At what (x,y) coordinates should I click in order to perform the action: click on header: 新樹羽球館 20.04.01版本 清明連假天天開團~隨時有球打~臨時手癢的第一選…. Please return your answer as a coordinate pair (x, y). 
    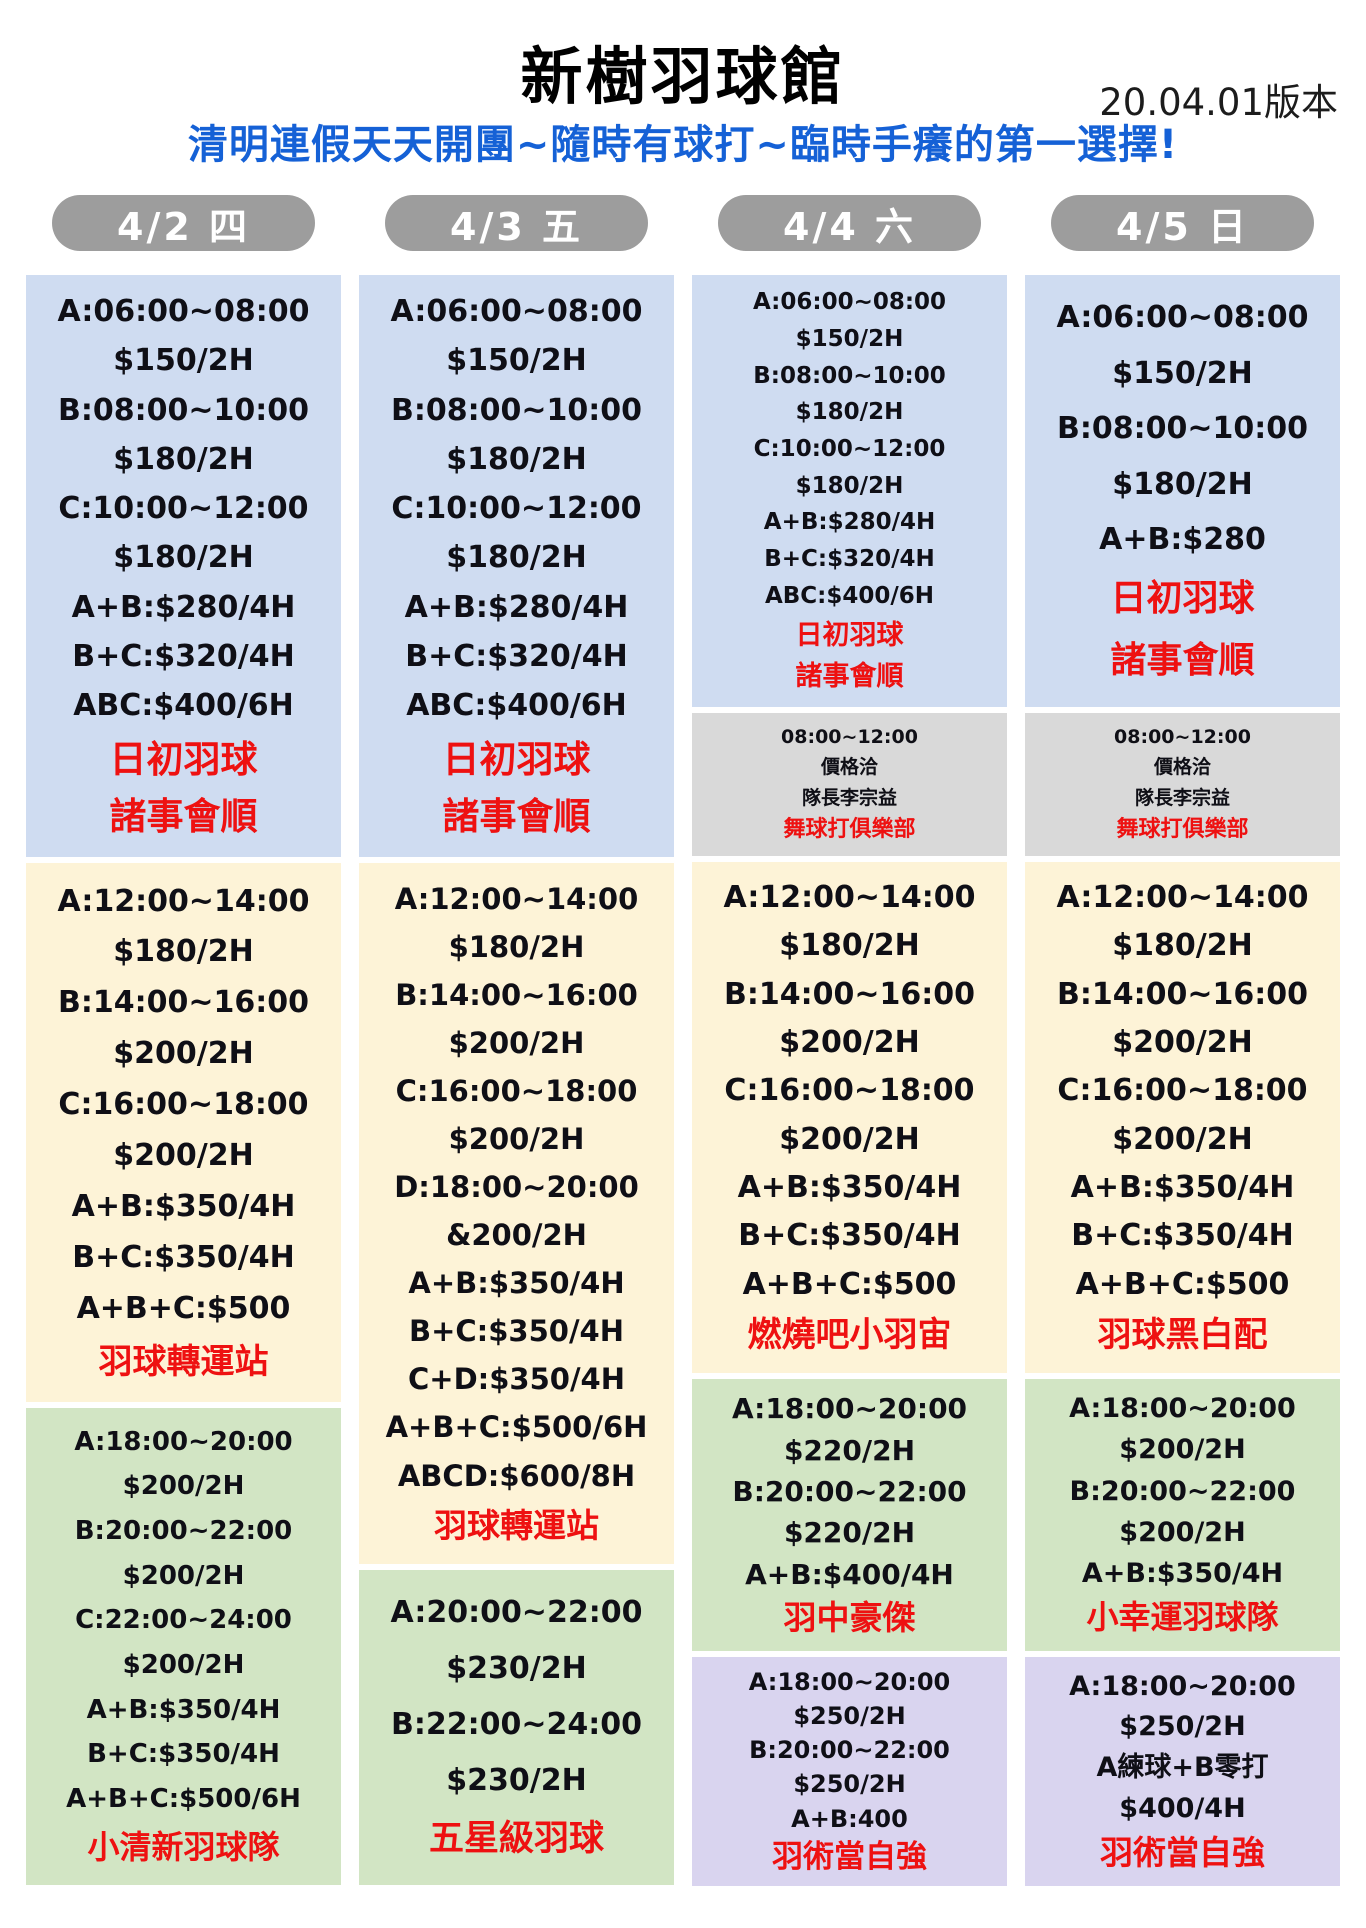
    Looking at the image, I should click on (683, 84).